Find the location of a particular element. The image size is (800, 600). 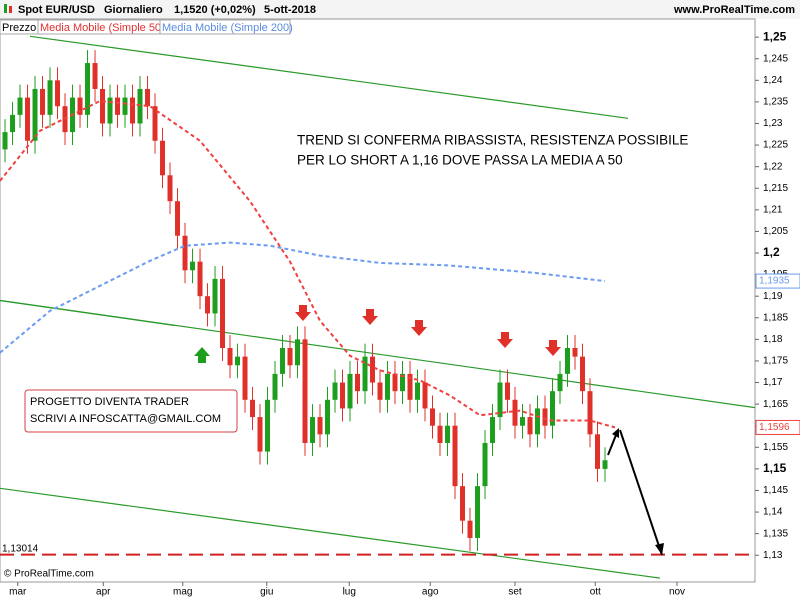

period: Giornaliero is located at coordinates (133, 10).